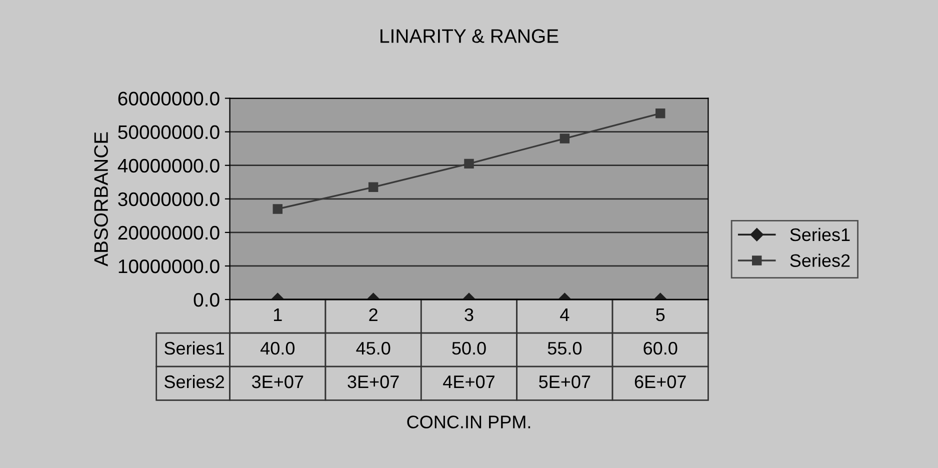 This screenshot has height=468, width=938. What do you see at coordinates (565, 314) in the screenshot?
I see `x-tick-label: 4` at bounding box center [565, 314].